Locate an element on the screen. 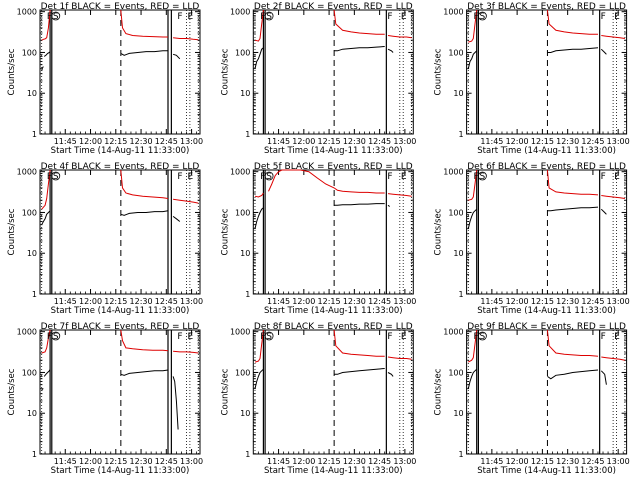 The width and height of the screenshot is (640, 480). chart-title: Det 3f BLACK = Events, RED = LLD is located at coordinates (546, 7).